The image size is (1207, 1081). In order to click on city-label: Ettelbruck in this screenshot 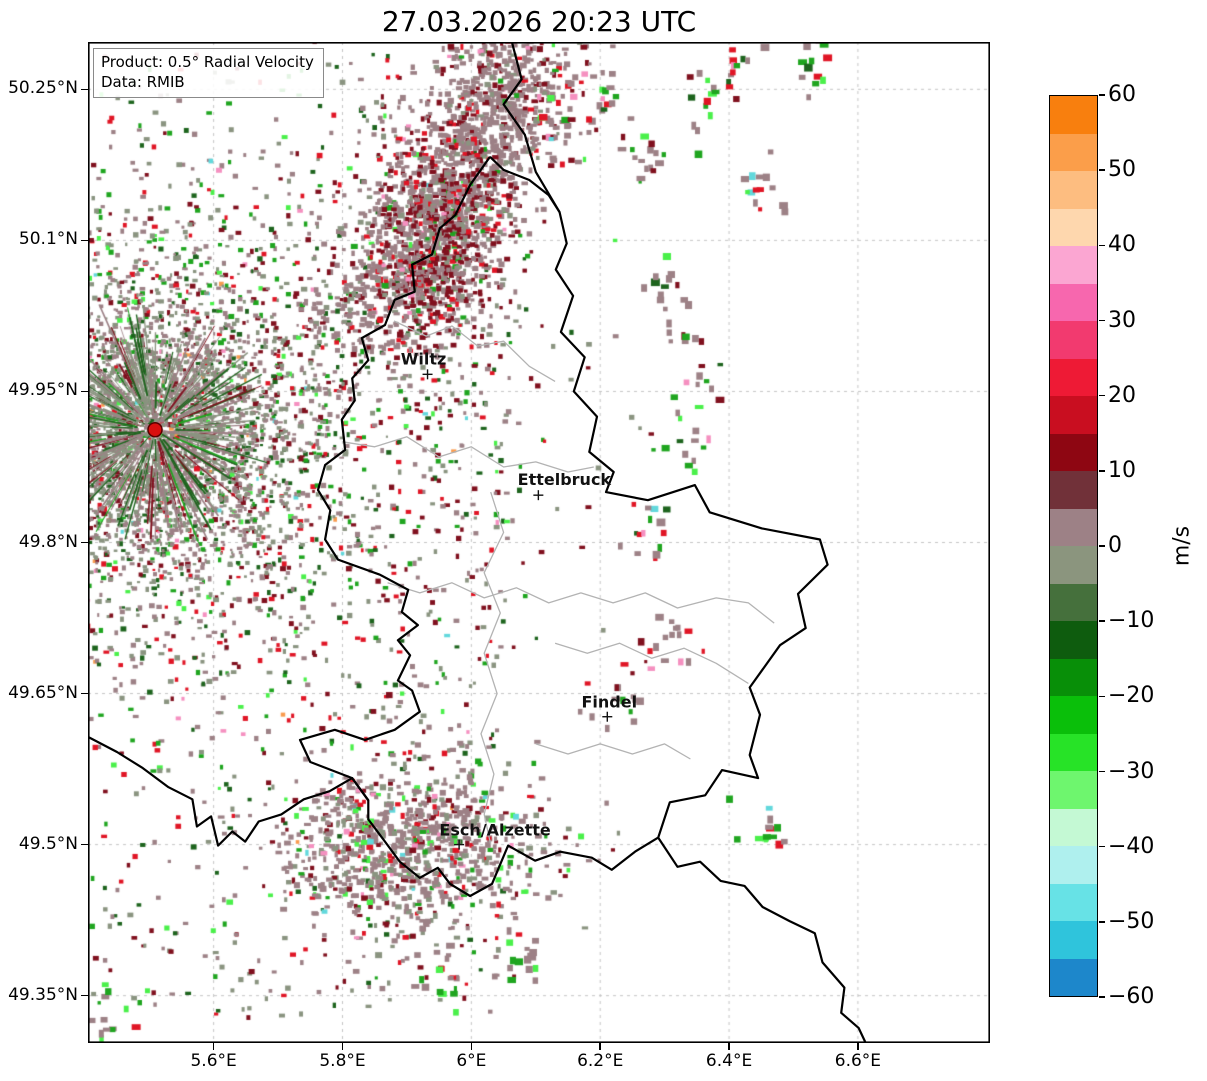, I will do `click(565, 479)`.